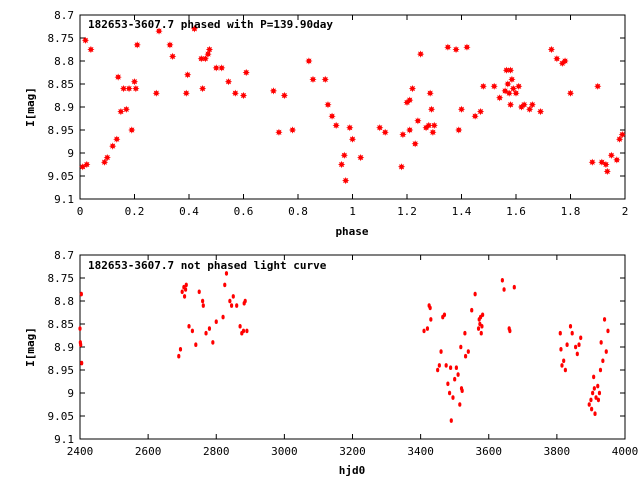  I want to click on x-tick-label: 4000, so click(625, 451).